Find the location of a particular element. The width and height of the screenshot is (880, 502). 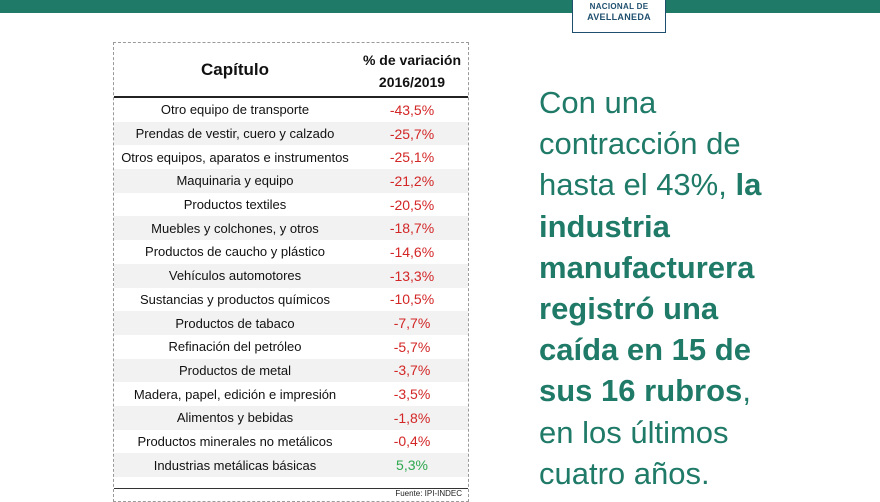

row-chapter: Madera, papel, edición e impresión is located at coordinates (235, 394).